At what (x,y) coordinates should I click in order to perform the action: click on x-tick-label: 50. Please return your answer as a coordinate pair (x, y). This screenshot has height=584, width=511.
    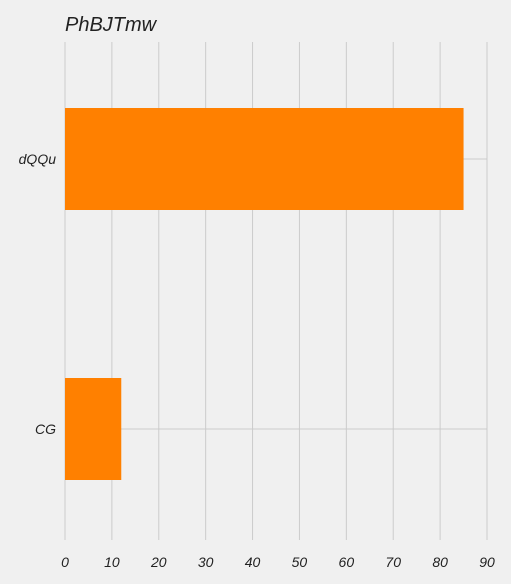
    Looking at the image, I should click on (300, 562).